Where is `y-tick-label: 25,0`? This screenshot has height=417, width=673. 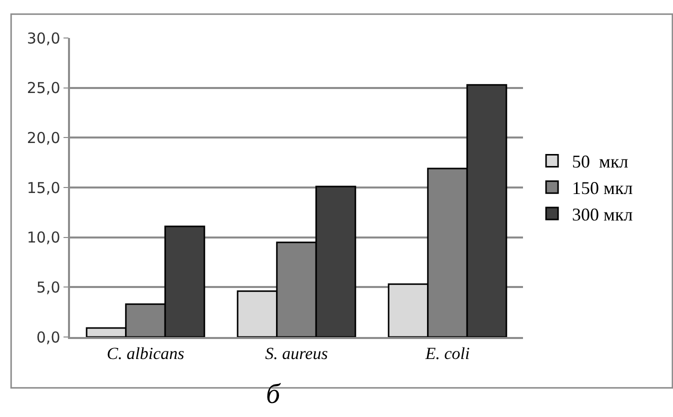
y-tick-label: 25,0 is located at coordinates (43, 88).